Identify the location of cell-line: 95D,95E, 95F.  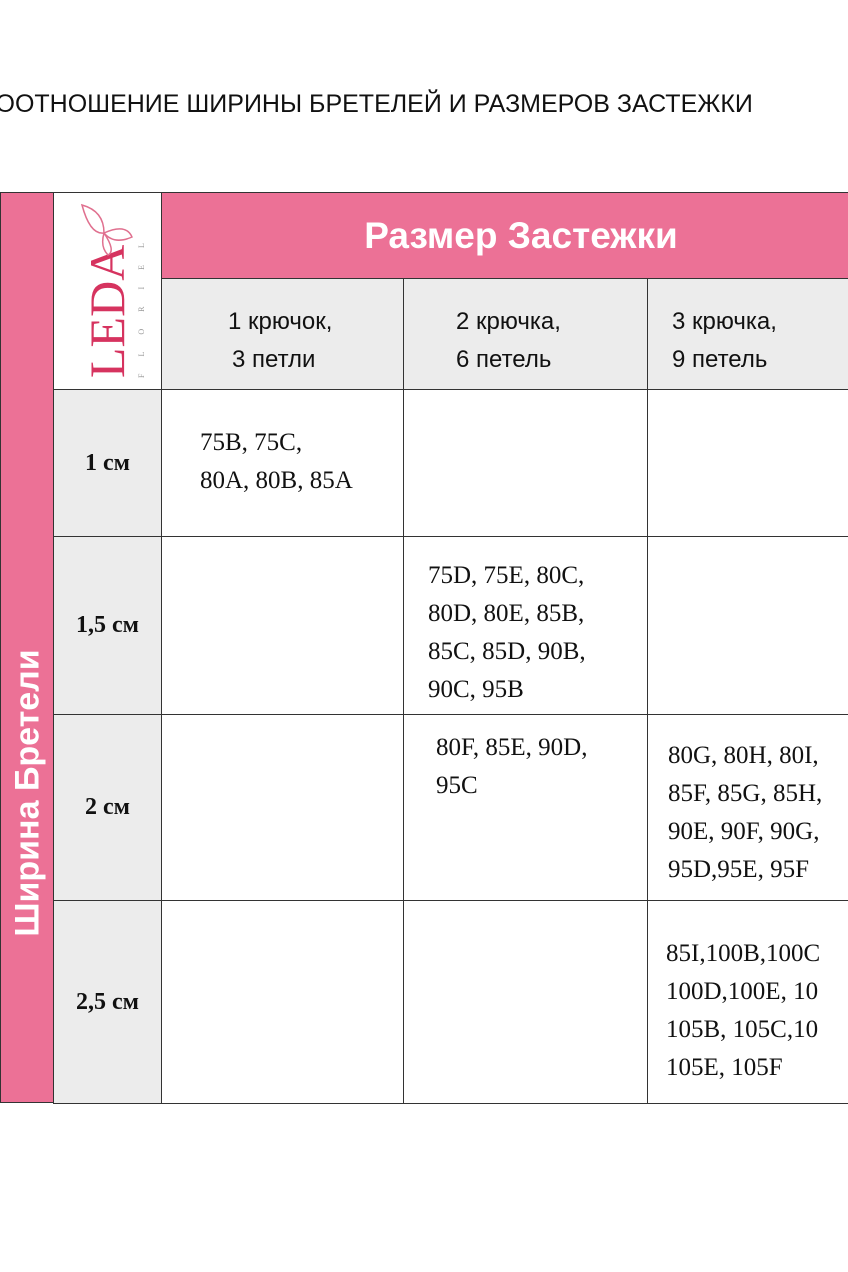
(738, 869).